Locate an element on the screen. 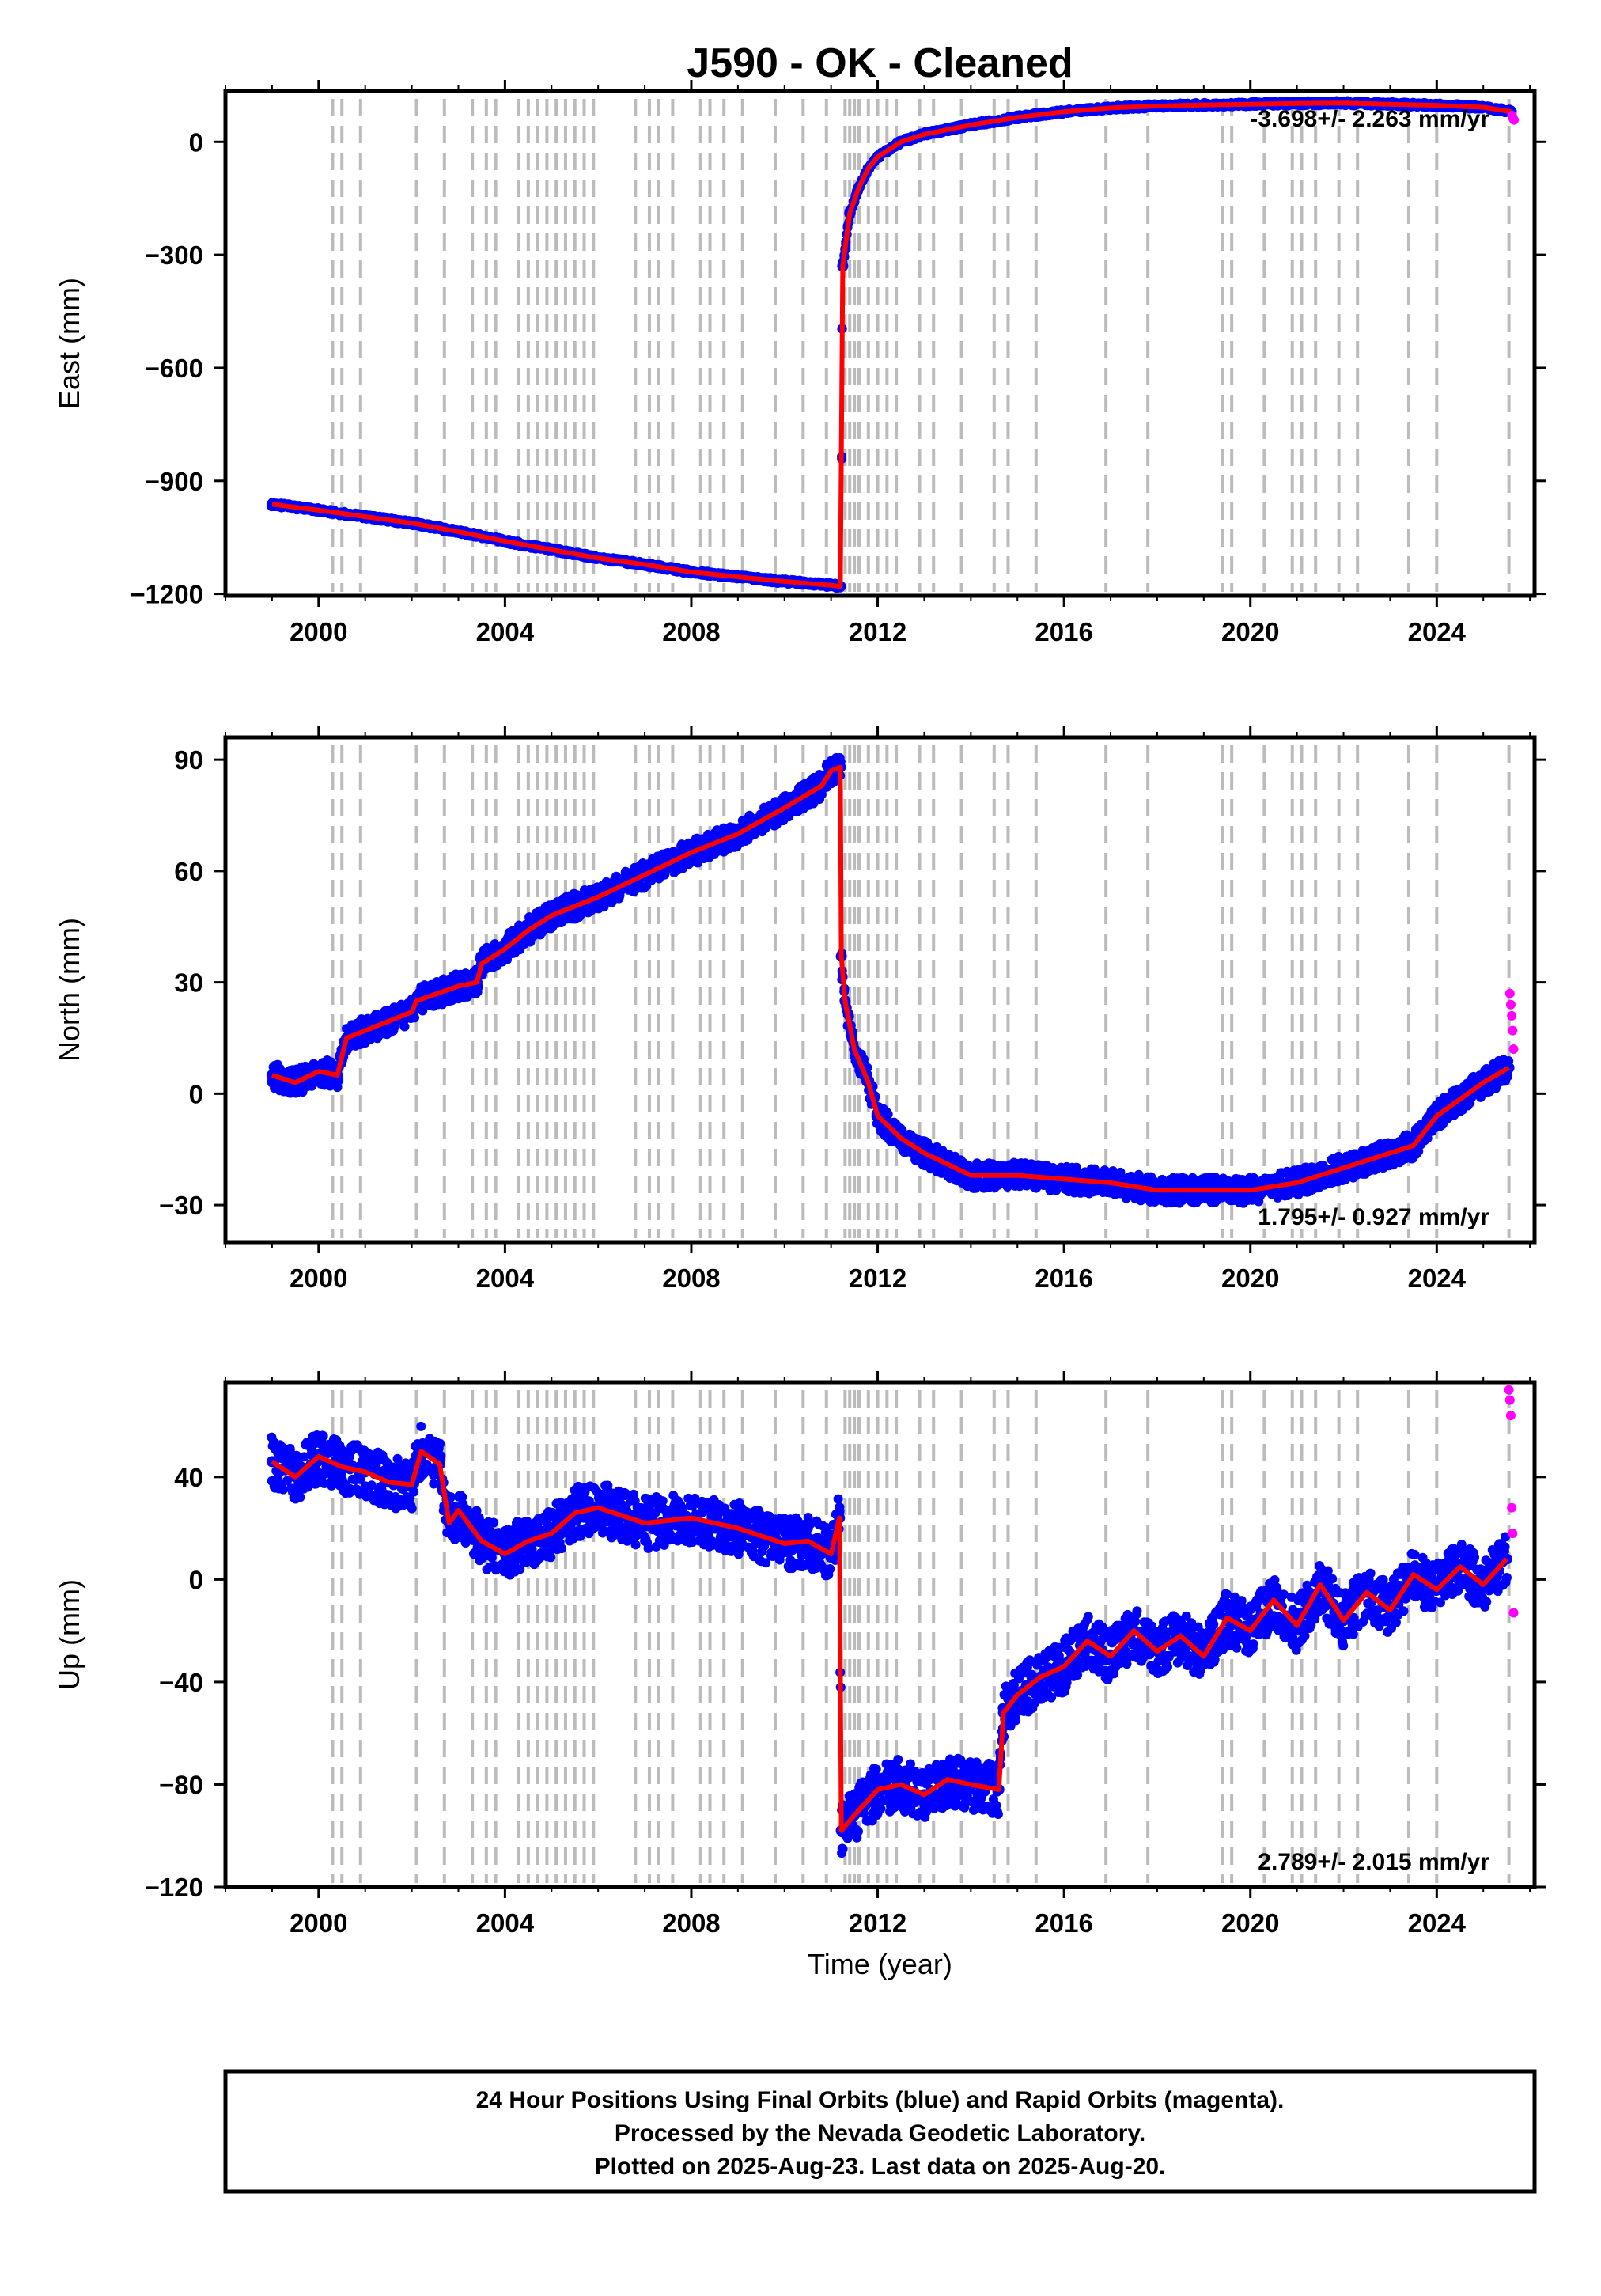  y-tick-label: −300 is located at coordinates (174, 255).